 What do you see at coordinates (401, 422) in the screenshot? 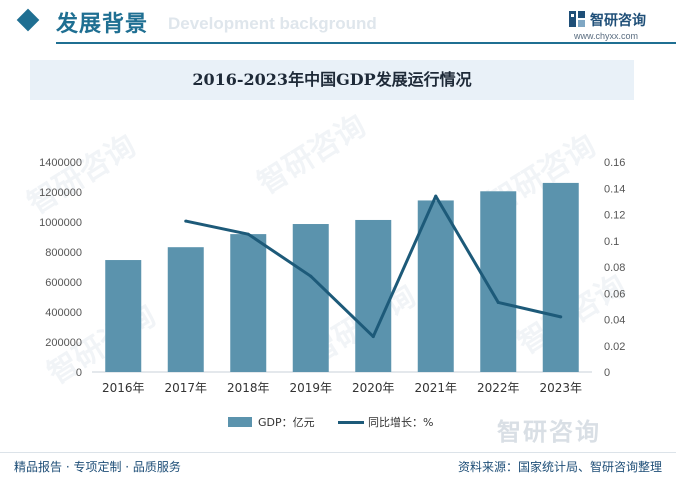
I see `legend-label-growth: 同比增长：%` at bounding box center [401, 422].